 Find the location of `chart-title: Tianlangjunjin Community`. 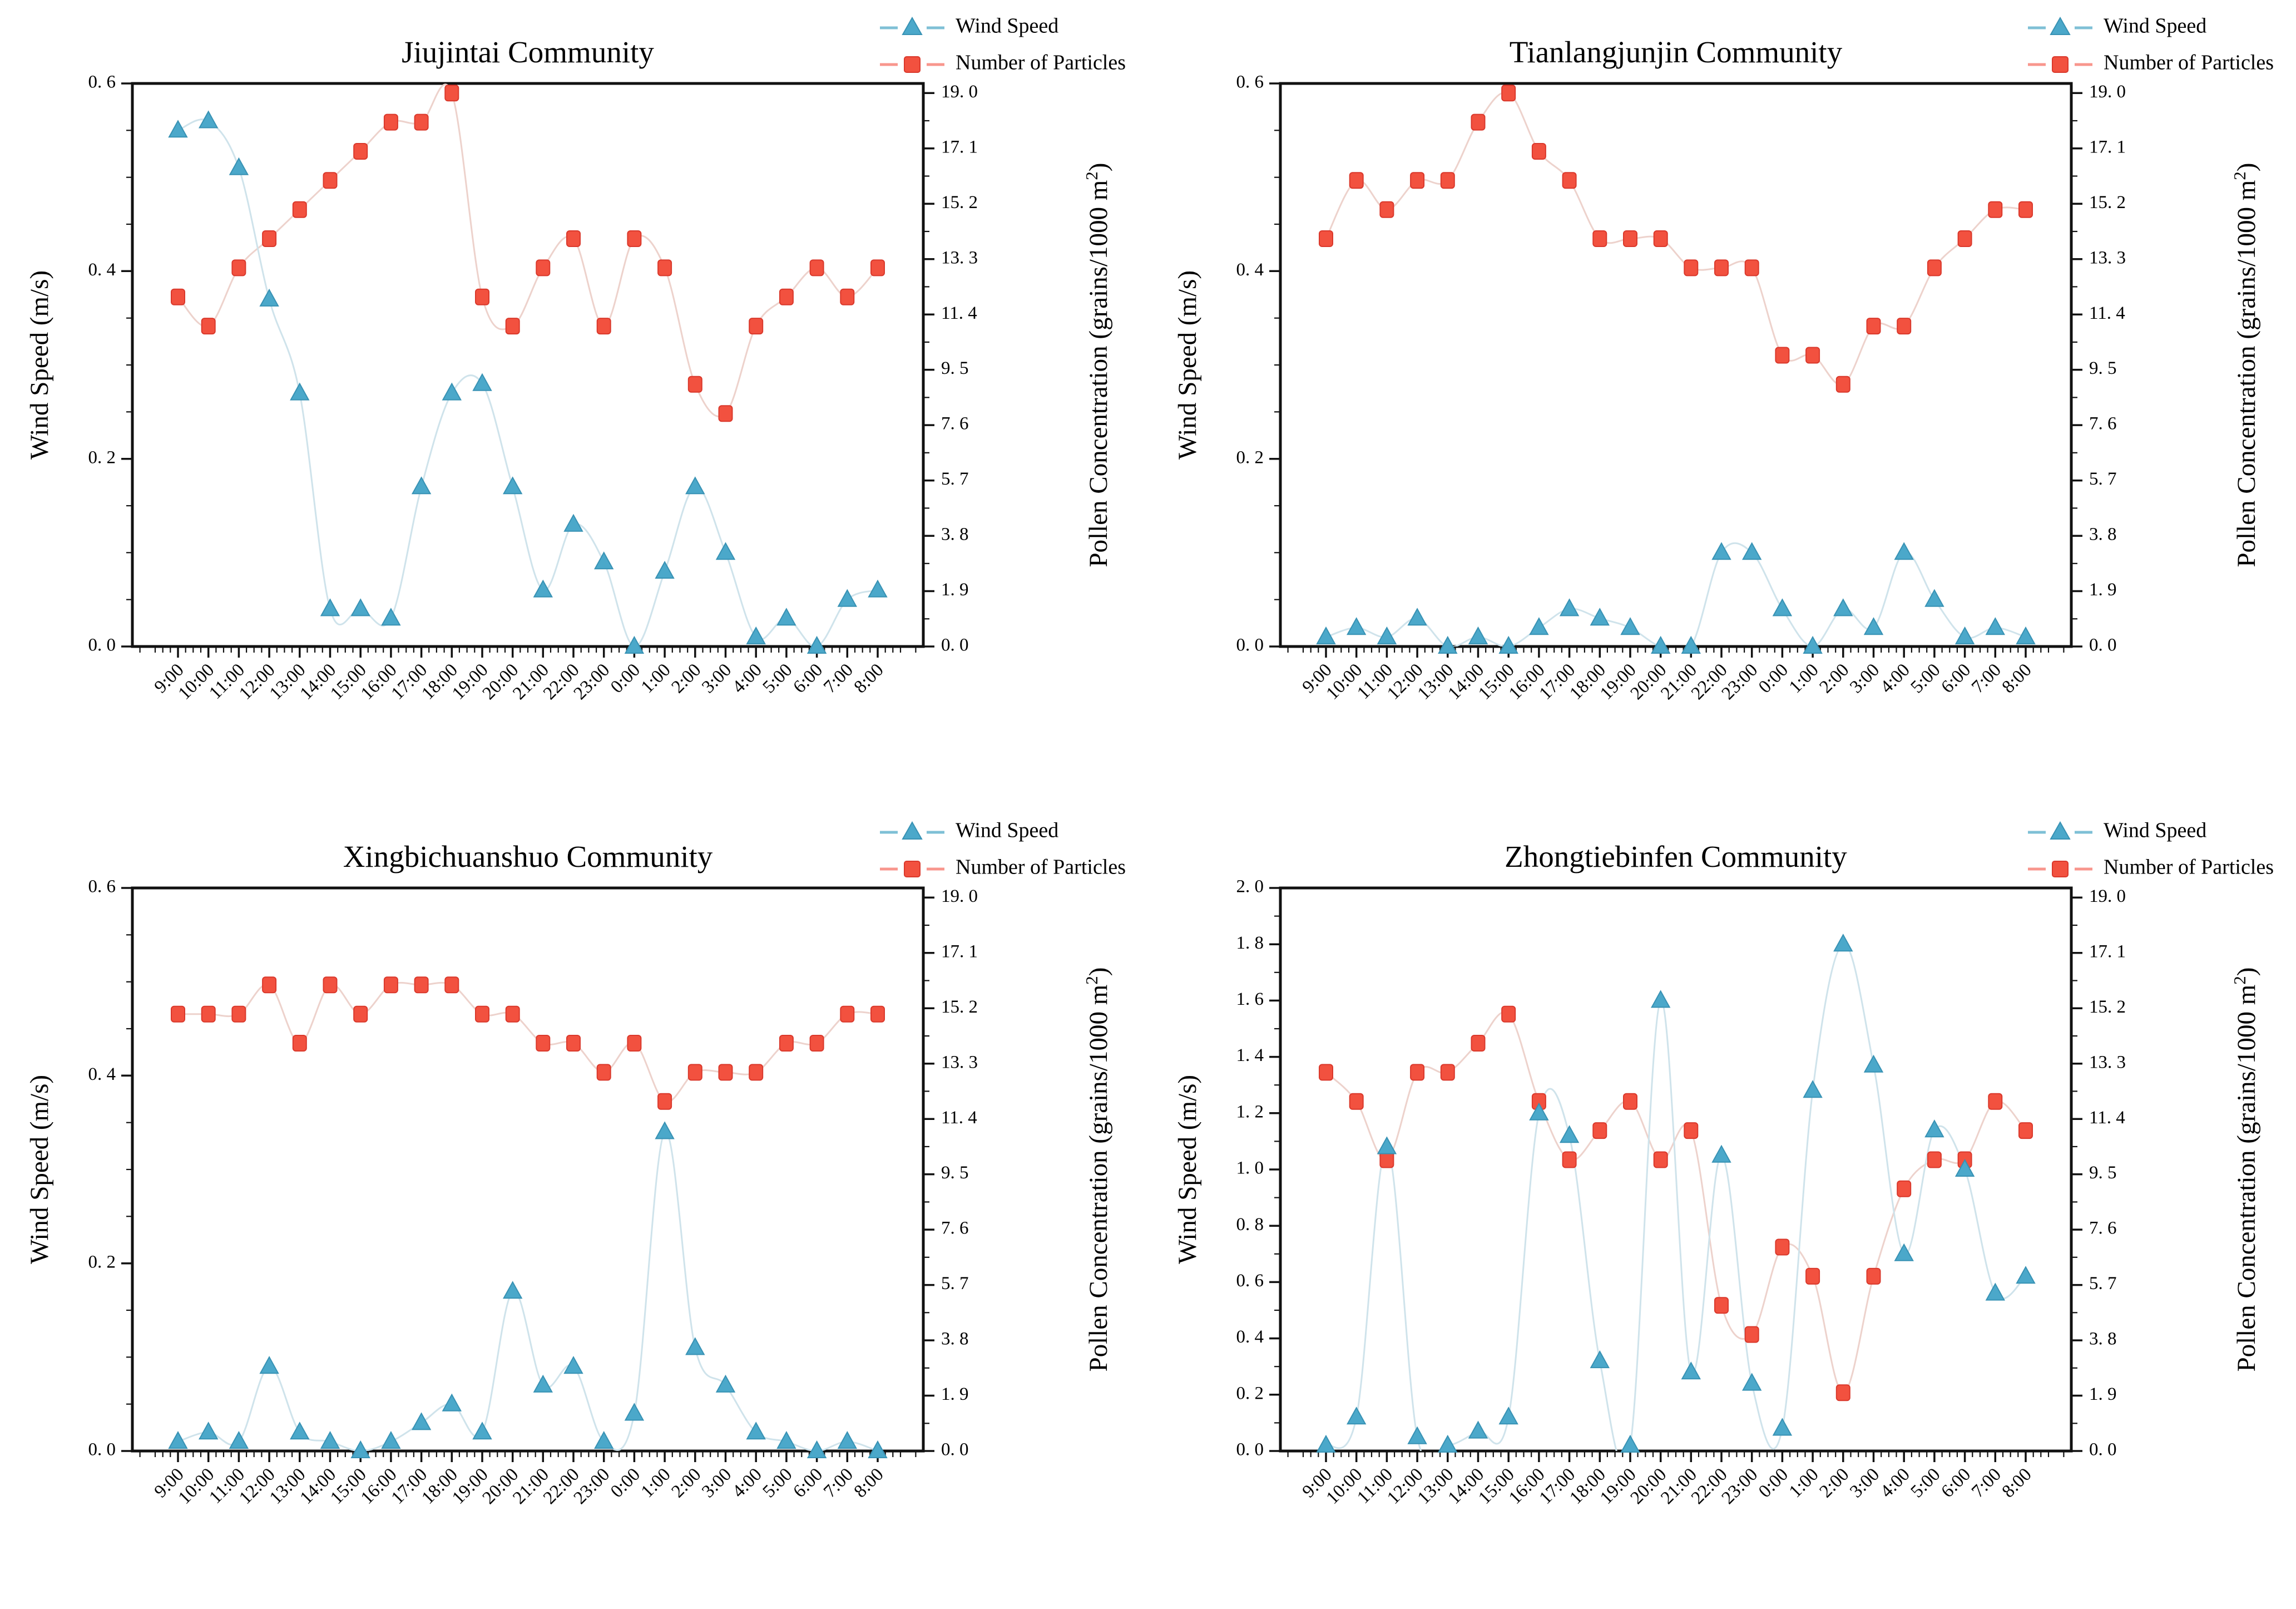

chart-title: Tianlangjunjin Community is located at coordinates (1677, 52).